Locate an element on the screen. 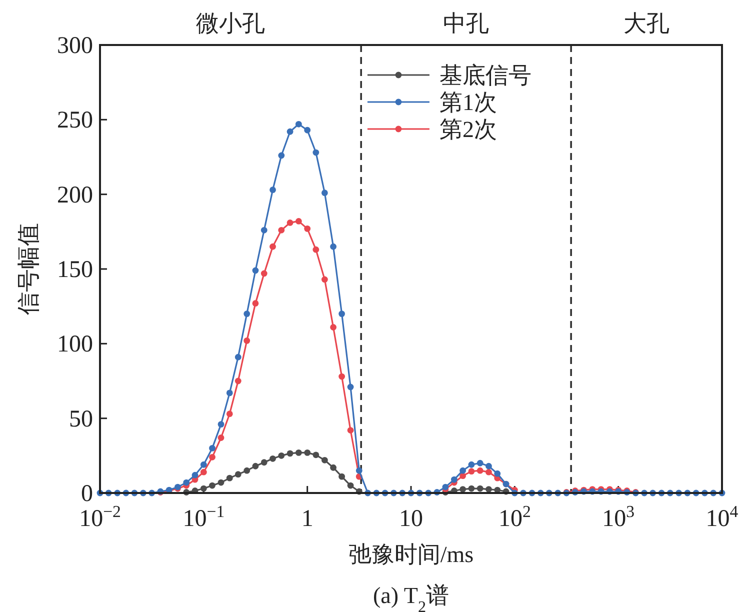  y-tick-label: 100 is located at coordinates (75, 345).